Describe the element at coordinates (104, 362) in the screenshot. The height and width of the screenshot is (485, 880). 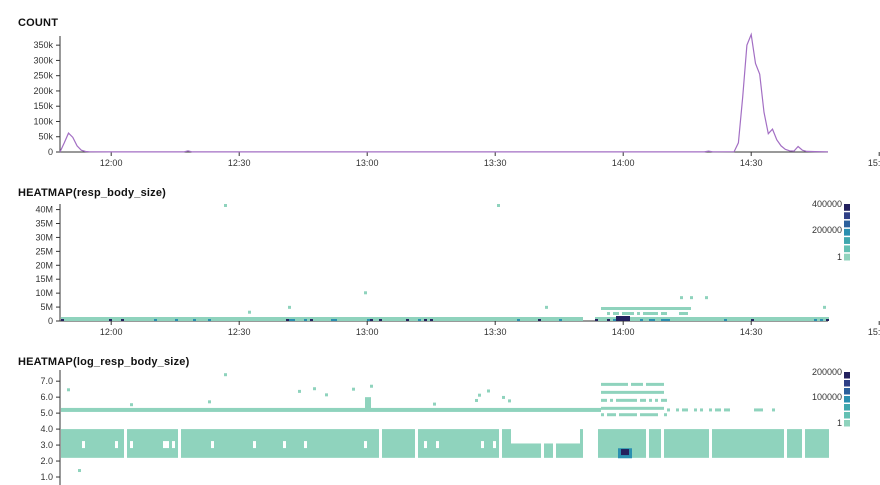
I see `heatmap-log-resp-body-size-title: HEATMAP(log_resp_body_size)` at that location.